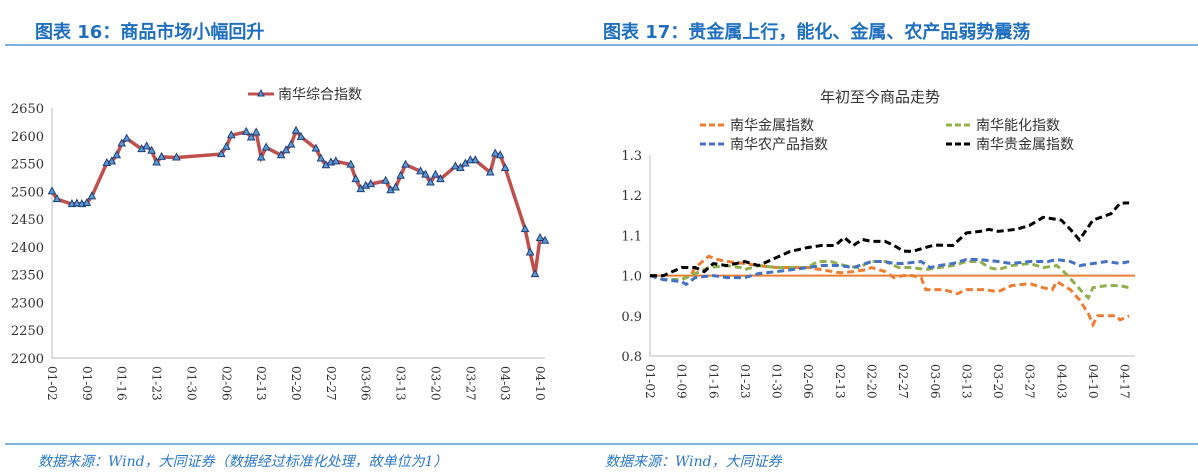 This screenshot has height=475, width=1198. Describe the element at coordinates (27, 248) in the screenshot. I see `y-tick-label: 2400` at that location.